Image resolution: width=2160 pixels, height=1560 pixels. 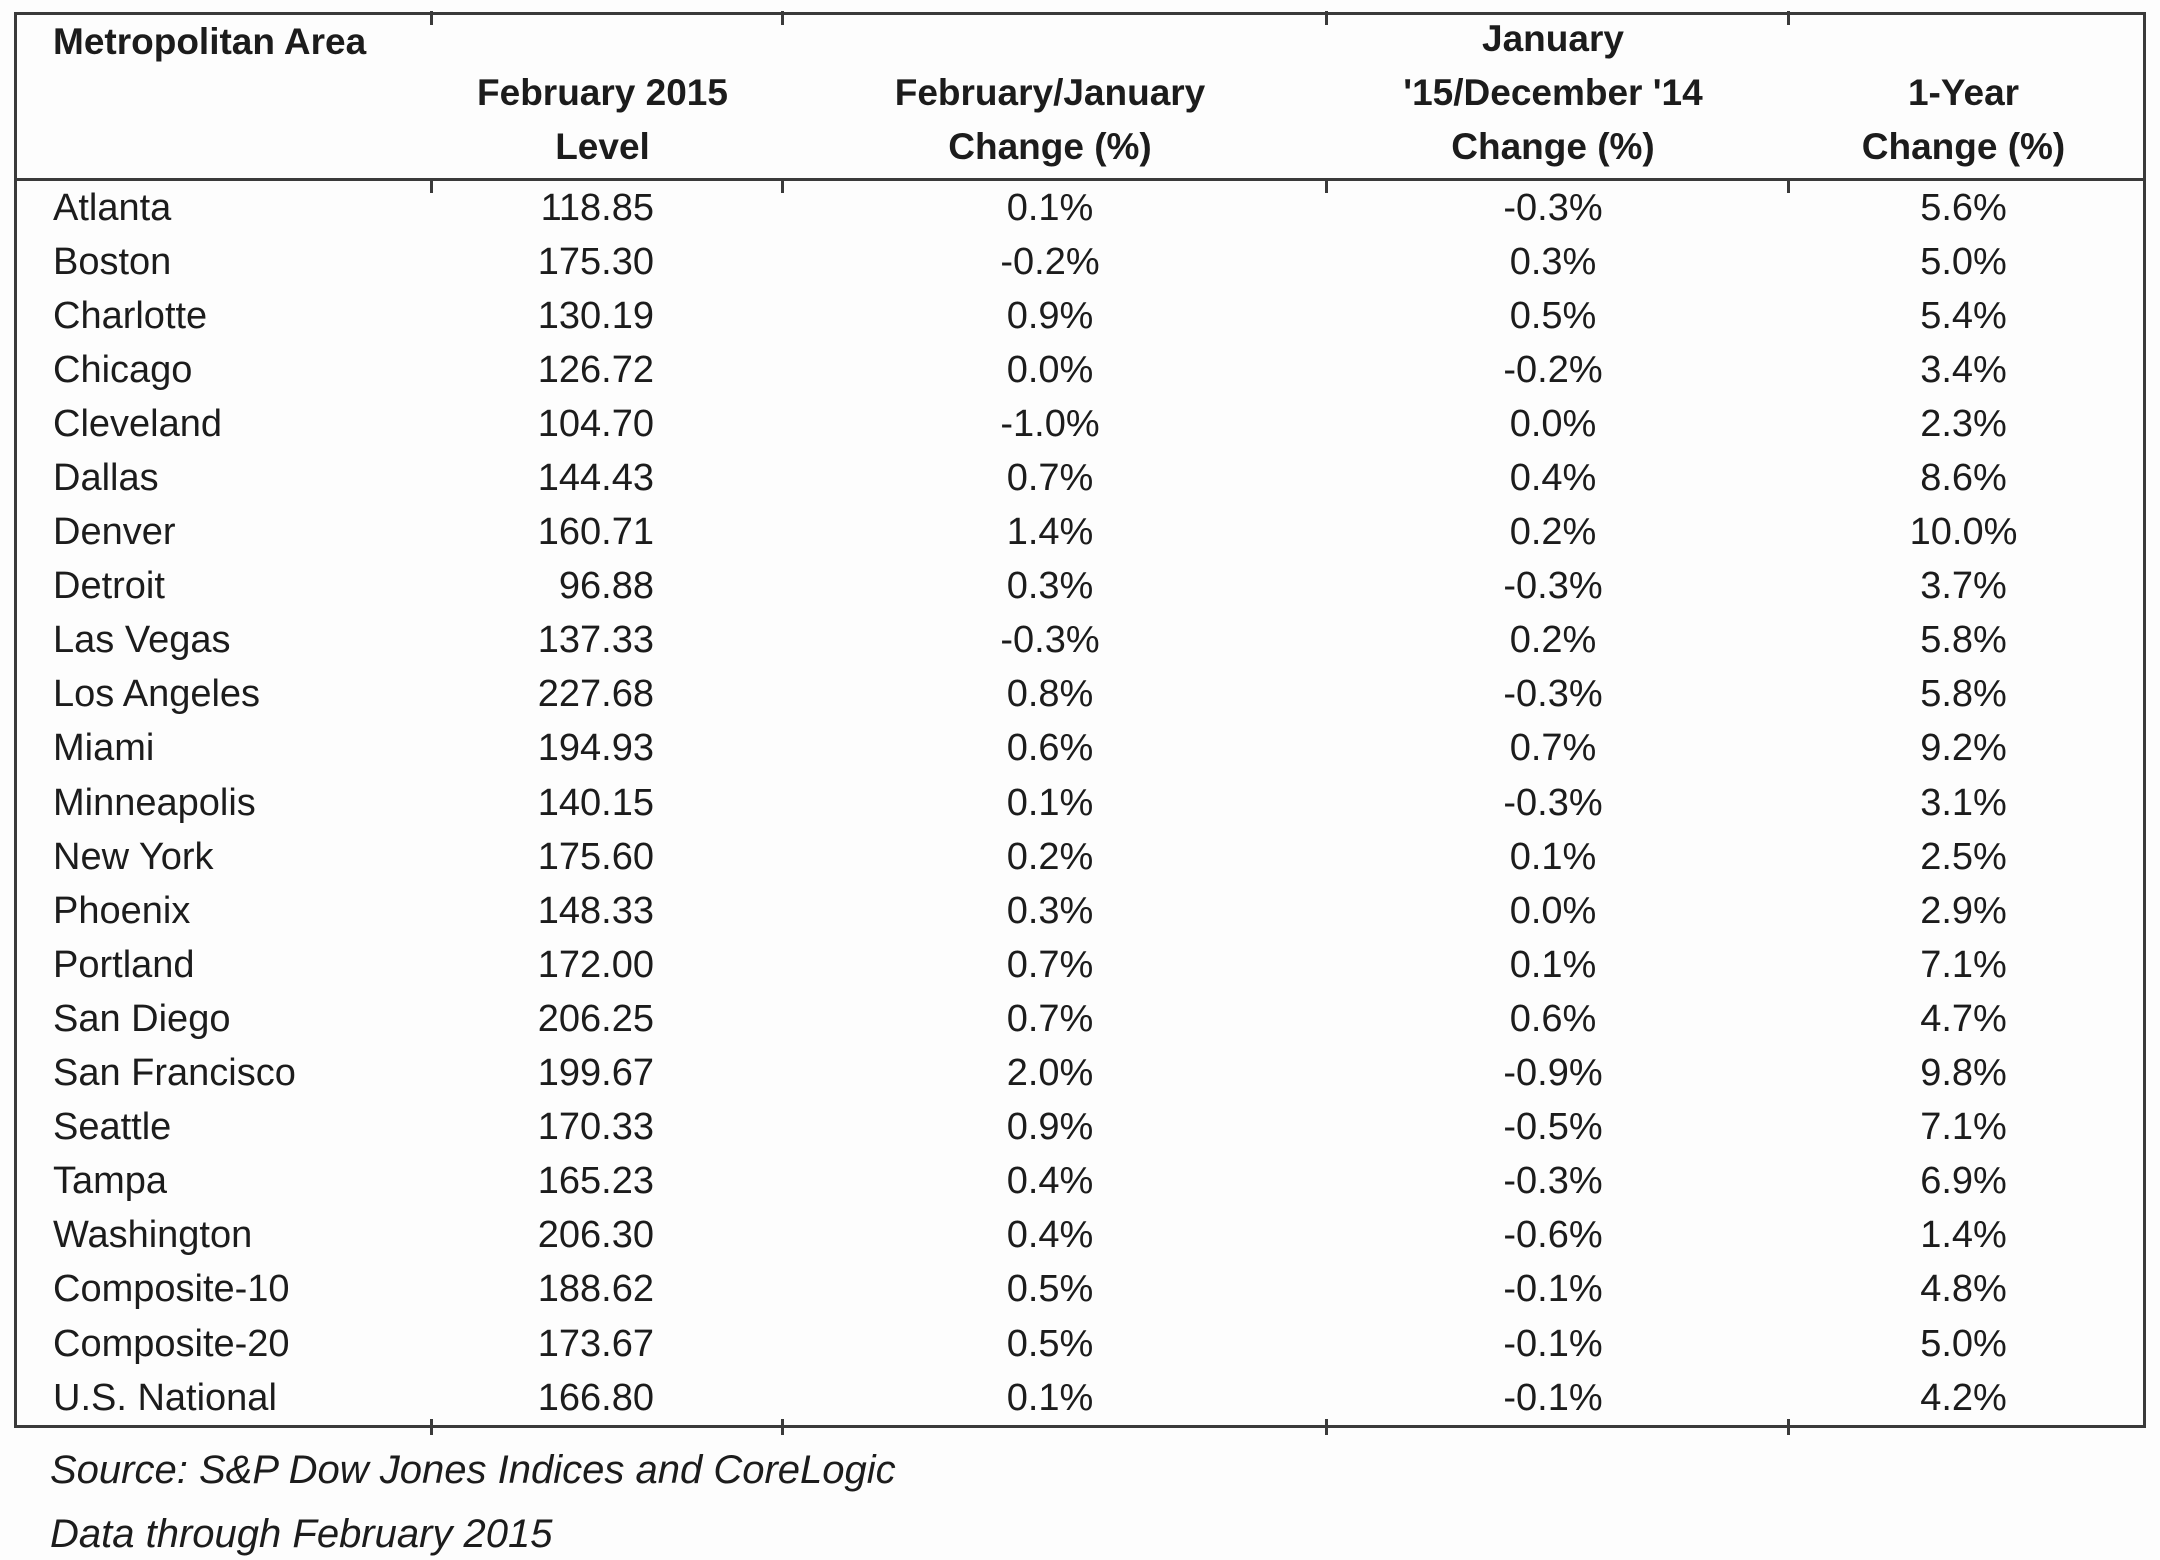 I want to click on table-row: Miami 194.93 0.6% 0.7% 9.2%, so click(x=1080, y=749).